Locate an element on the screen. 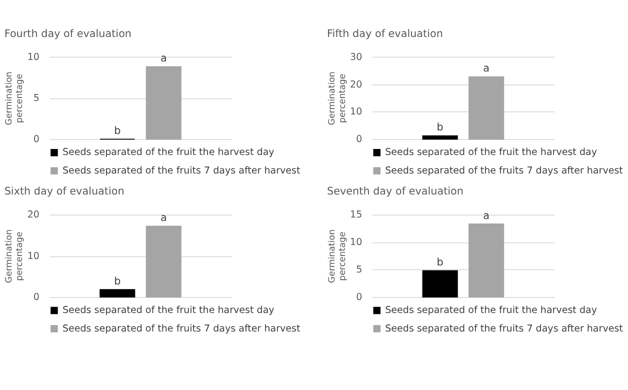 Image resolution: width=628 pixels, height=390 pixels. y-tick-label: 15 is located at coordinates (356, 215).